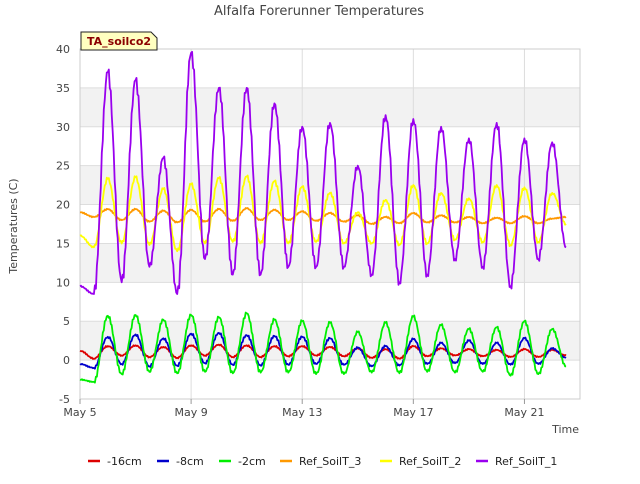 The width and height of the screenshot is (640, 484). I want to click on y-tick-label: 5, so click(66, 321).